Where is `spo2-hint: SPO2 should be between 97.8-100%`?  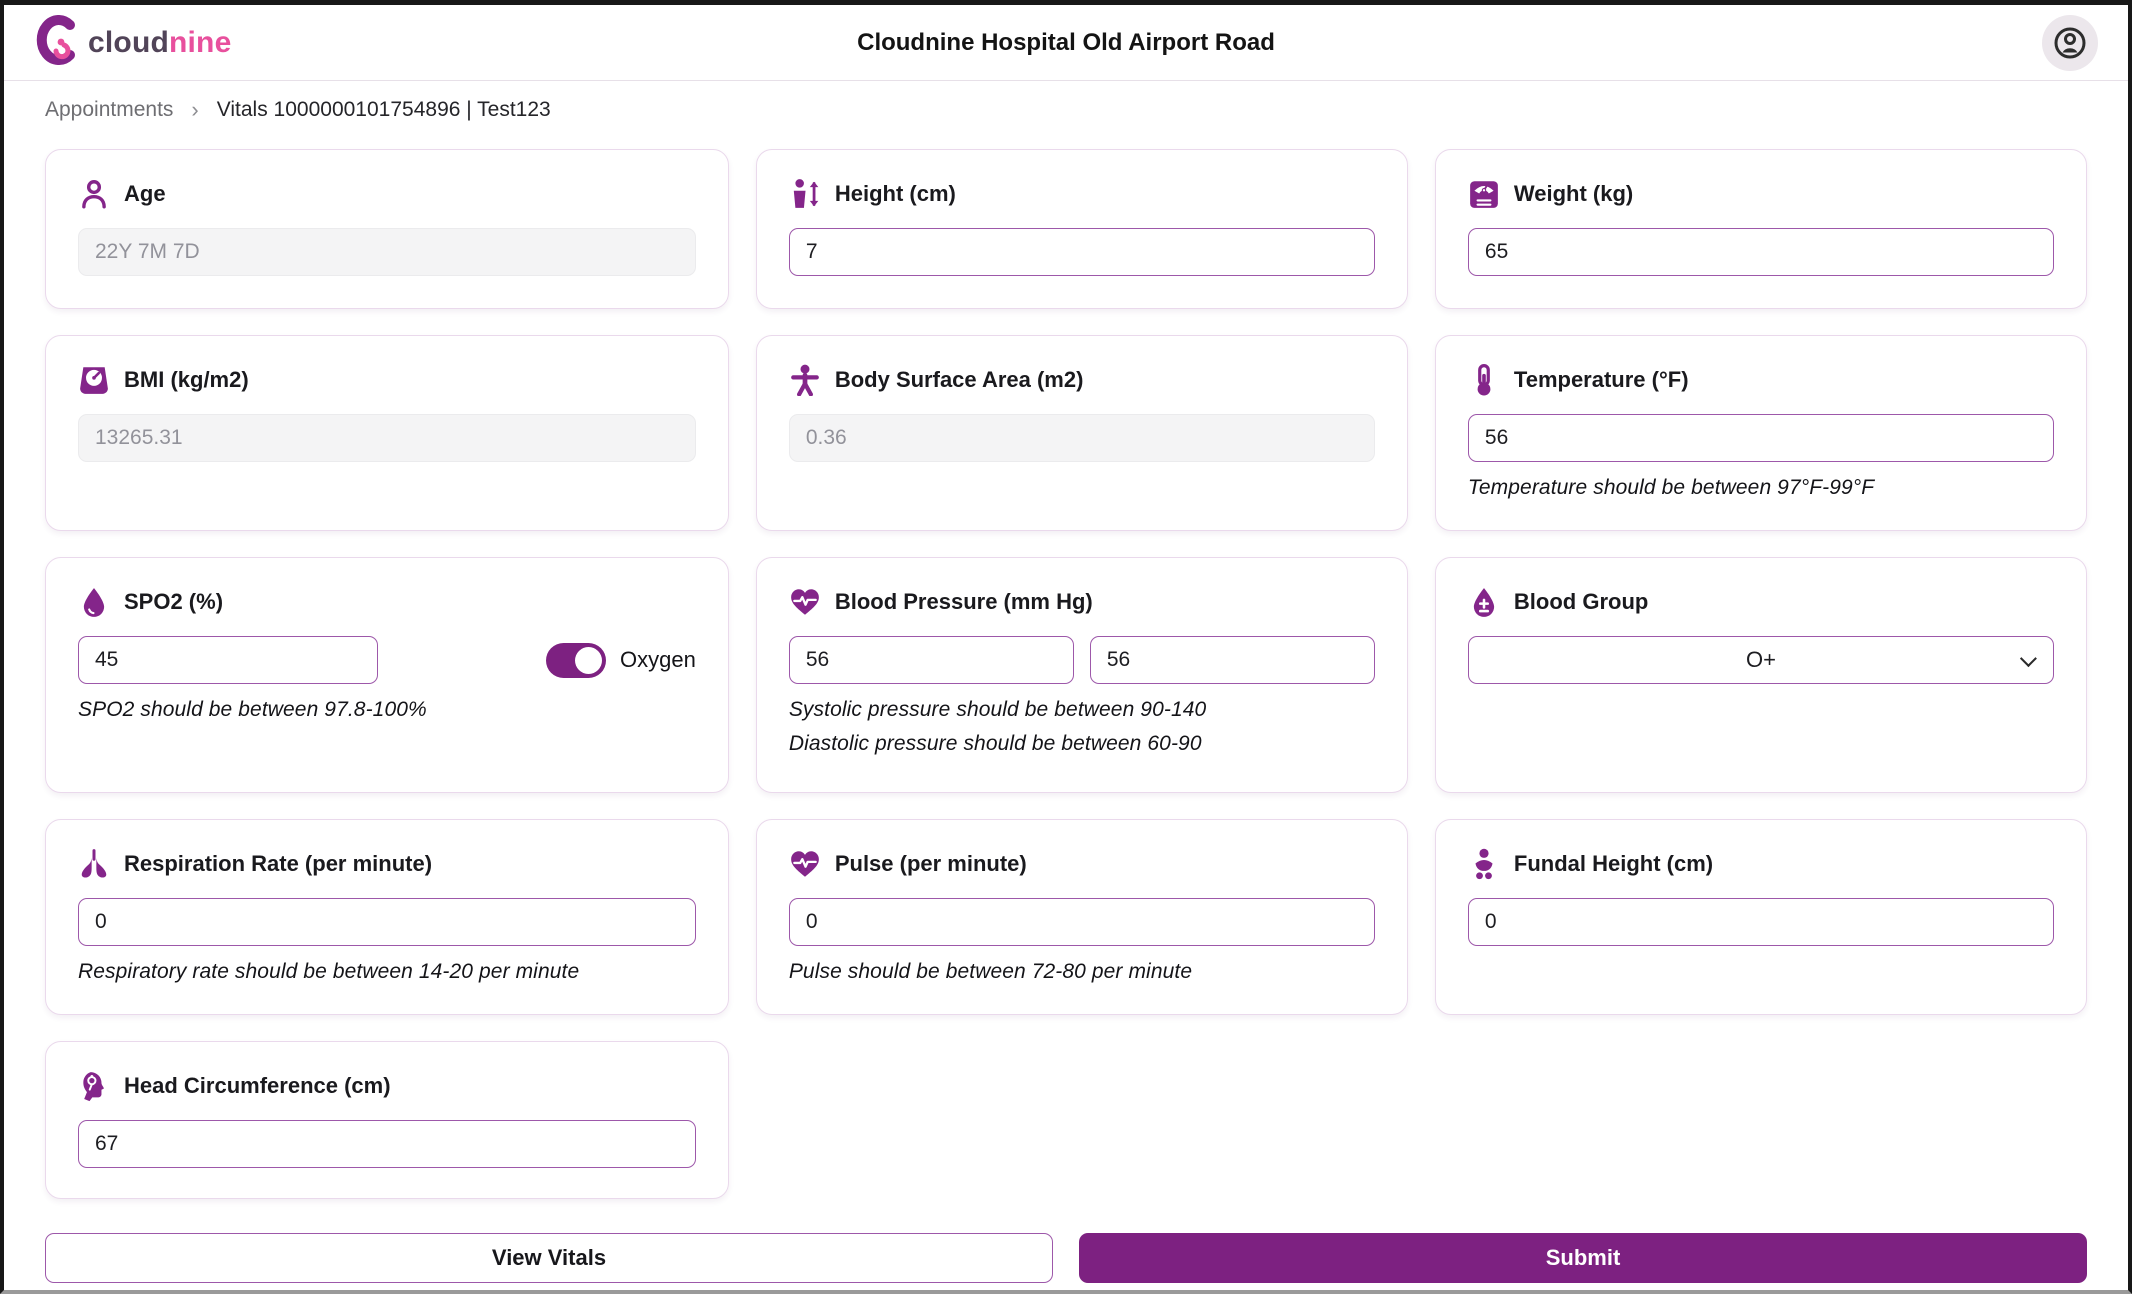
spo2-hint: SPO2 should be between 97.8-100% is located at coordinates (252, 709).